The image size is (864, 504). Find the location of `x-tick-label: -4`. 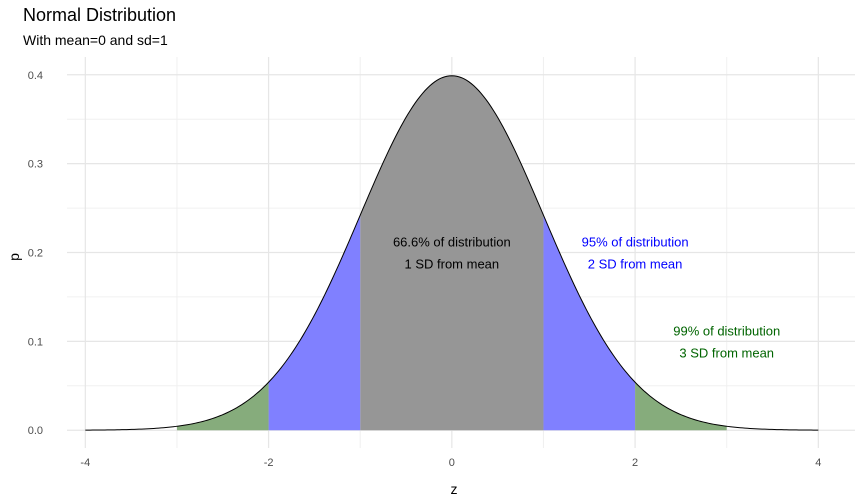

x-tick-label: -4 is located at coordinates (85, 463).